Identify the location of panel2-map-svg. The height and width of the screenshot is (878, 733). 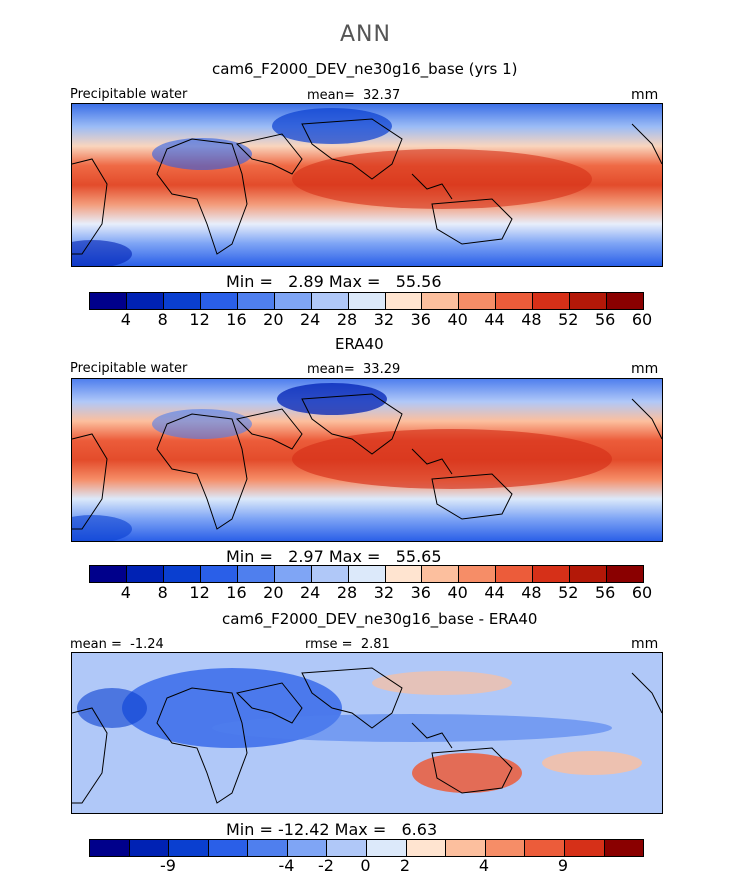
(367, 460).